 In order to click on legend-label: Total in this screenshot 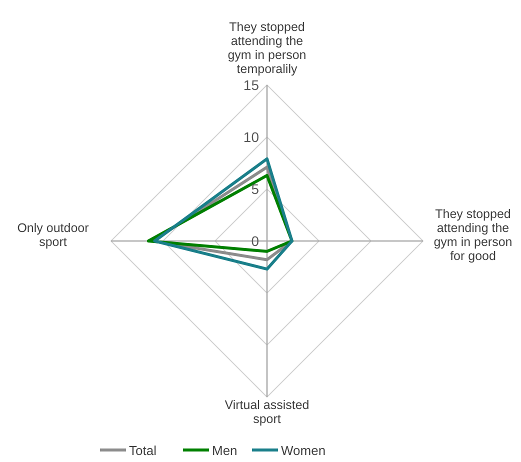, I will do `click(143, 450)`.